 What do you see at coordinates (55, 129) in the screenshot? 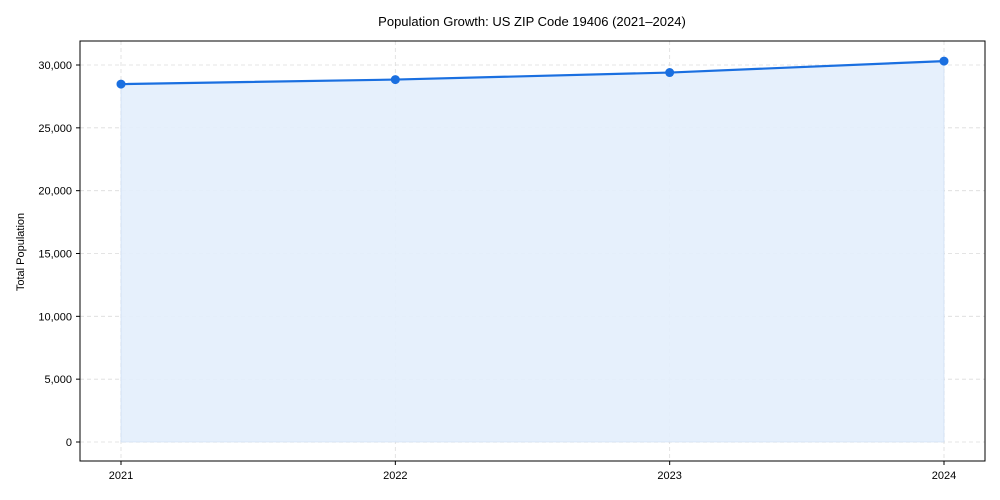
I see `y-tick-label: 25,000` at bounding box center [55, 129].